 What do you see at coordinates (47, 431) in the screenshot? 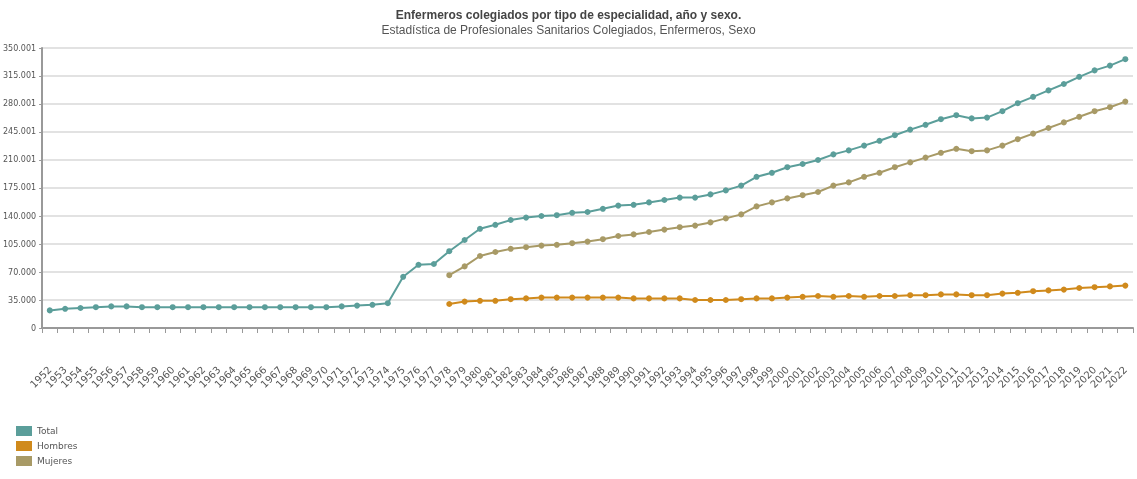
I see `legend-label: Total` at bounding box center [47, 431].